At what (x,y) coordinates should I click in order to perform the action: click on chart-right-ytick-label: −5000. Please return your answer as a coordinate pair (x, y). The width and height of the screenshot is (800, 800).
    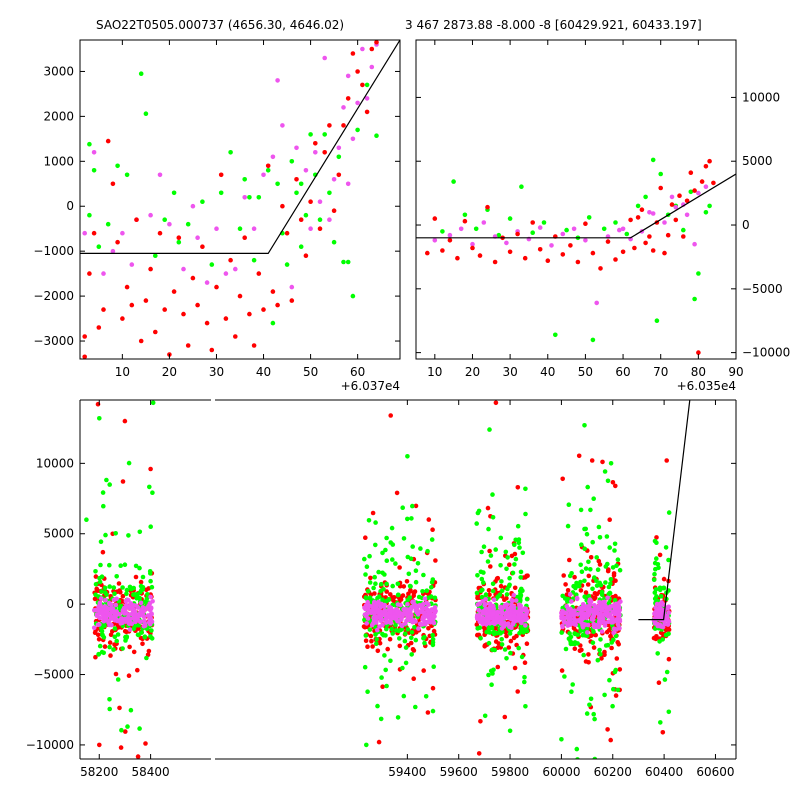
    Looking at the image, I should click on (762, 289).